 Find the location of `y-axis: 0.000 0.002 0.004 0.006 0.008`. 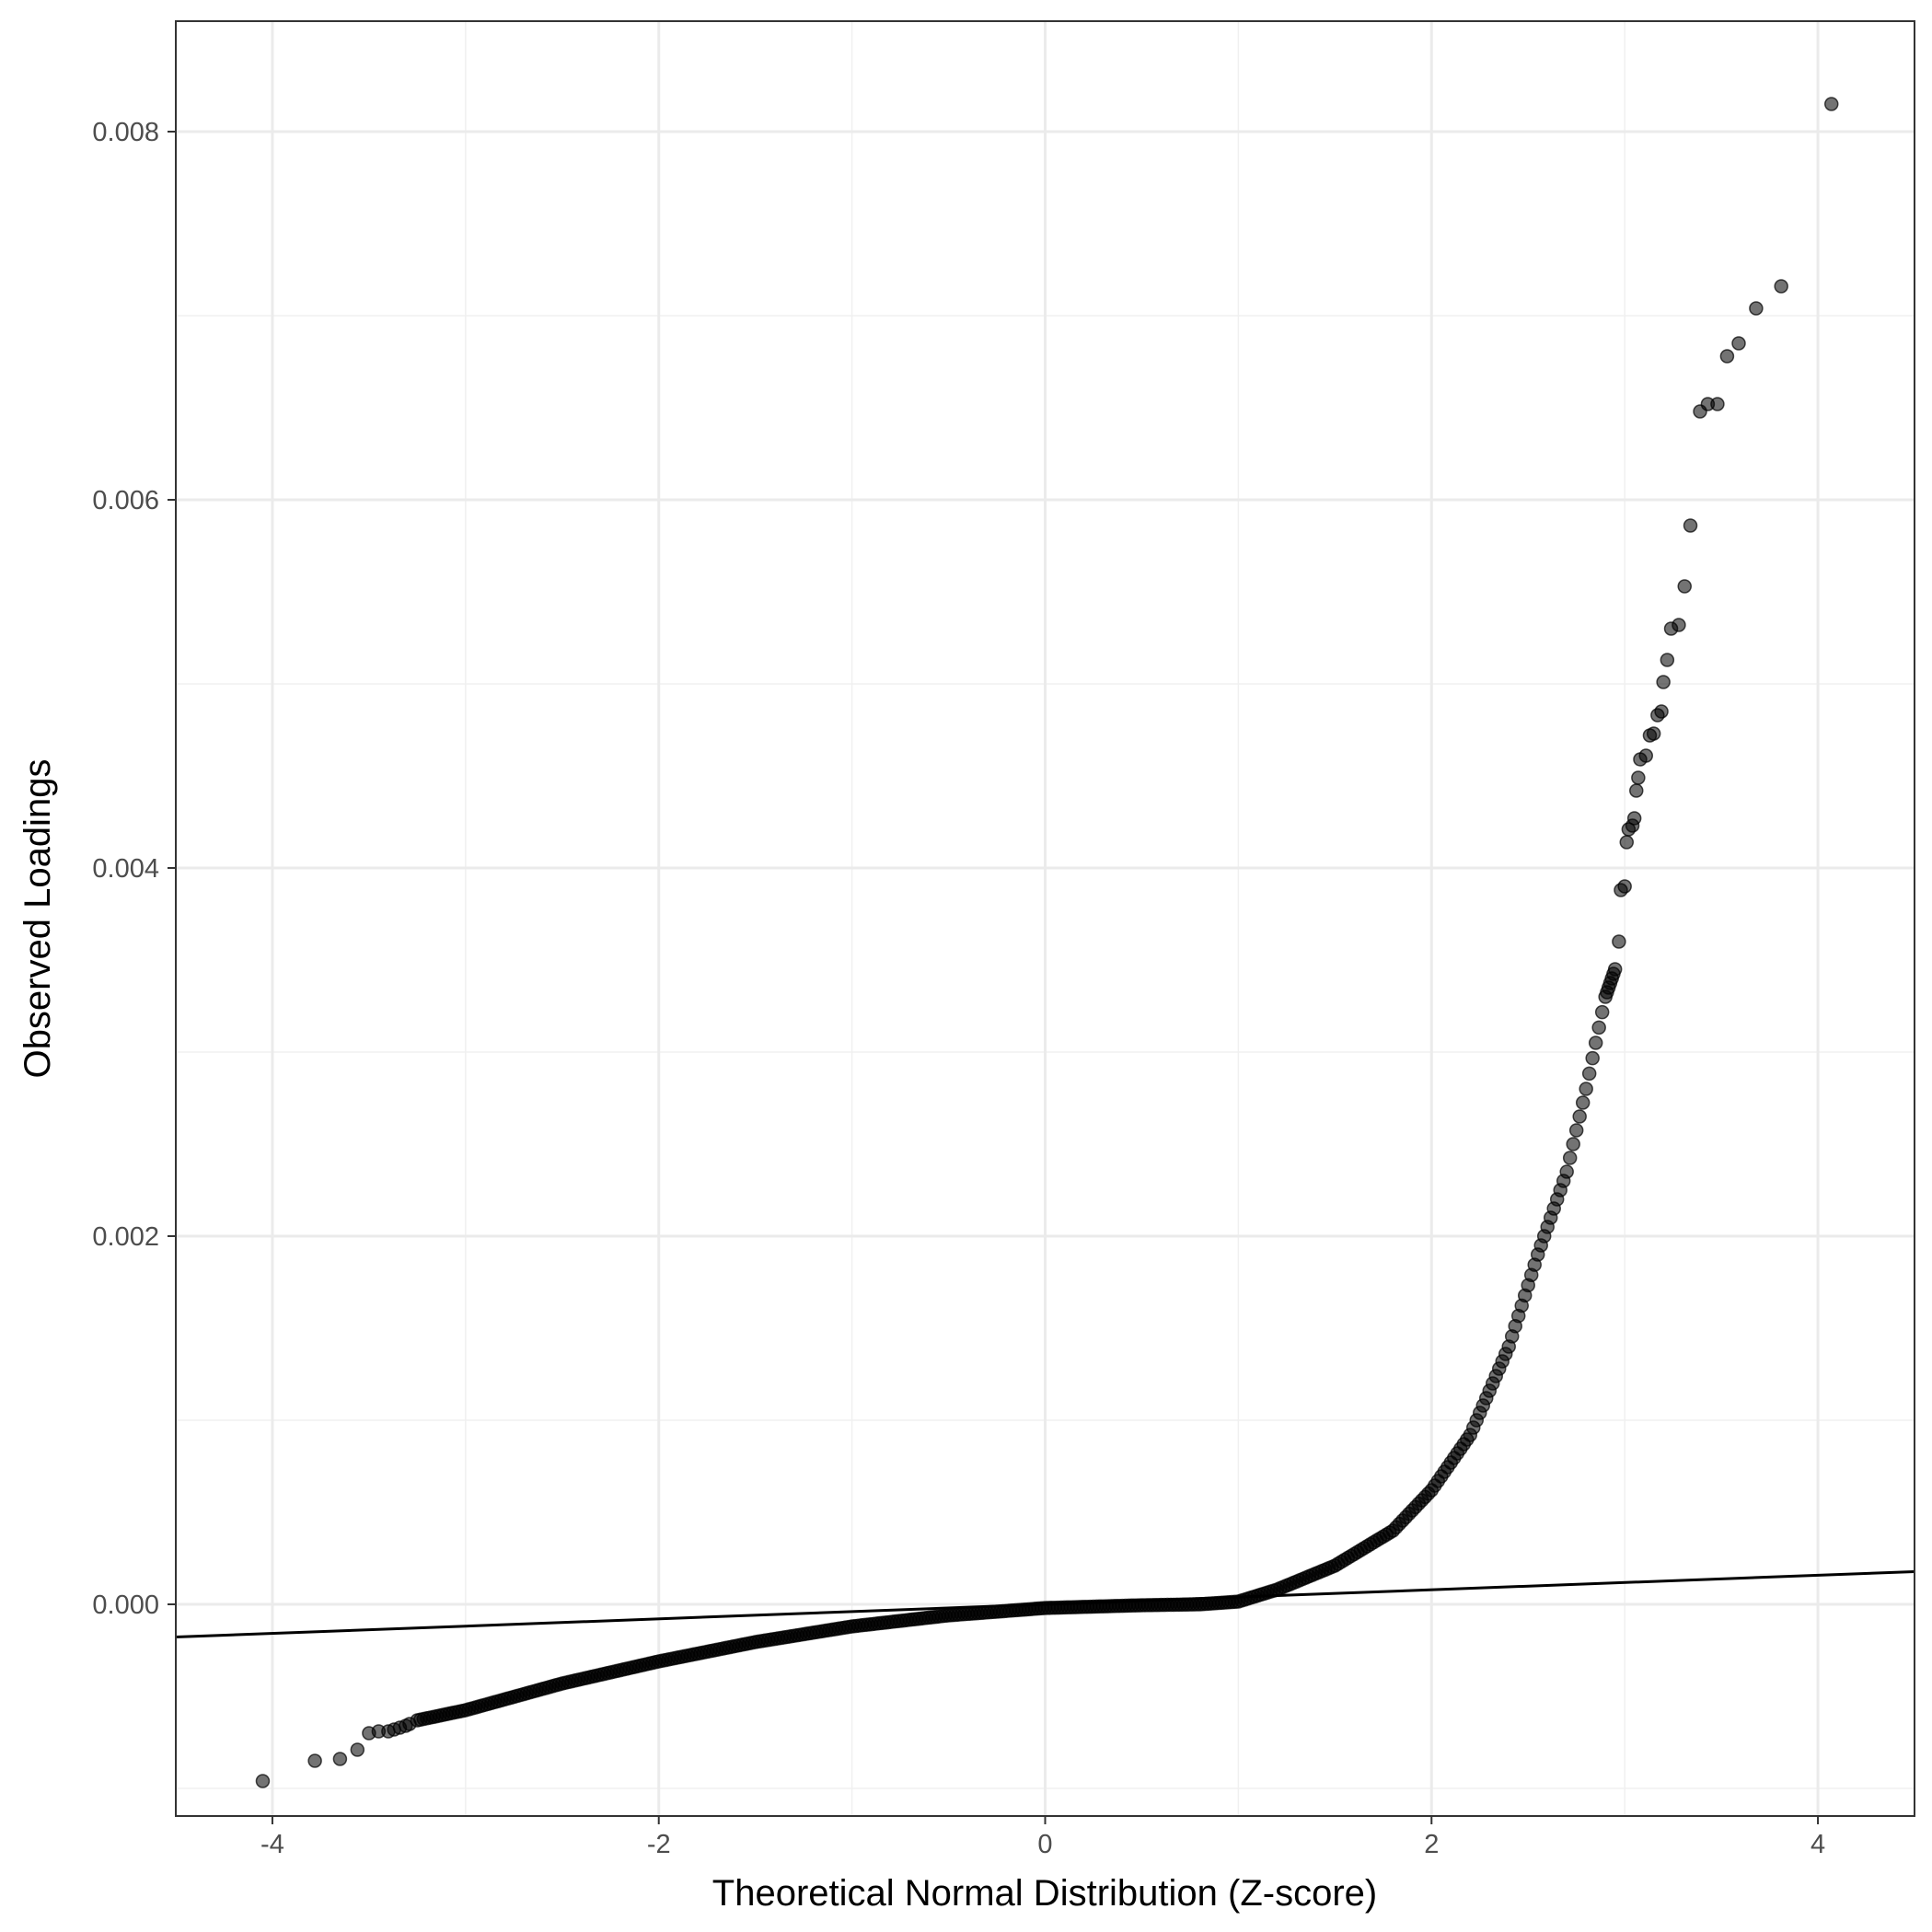

y-axis: 0.000 0.002 0.004 0.006 0.008 is located at coordinates (134, 869).